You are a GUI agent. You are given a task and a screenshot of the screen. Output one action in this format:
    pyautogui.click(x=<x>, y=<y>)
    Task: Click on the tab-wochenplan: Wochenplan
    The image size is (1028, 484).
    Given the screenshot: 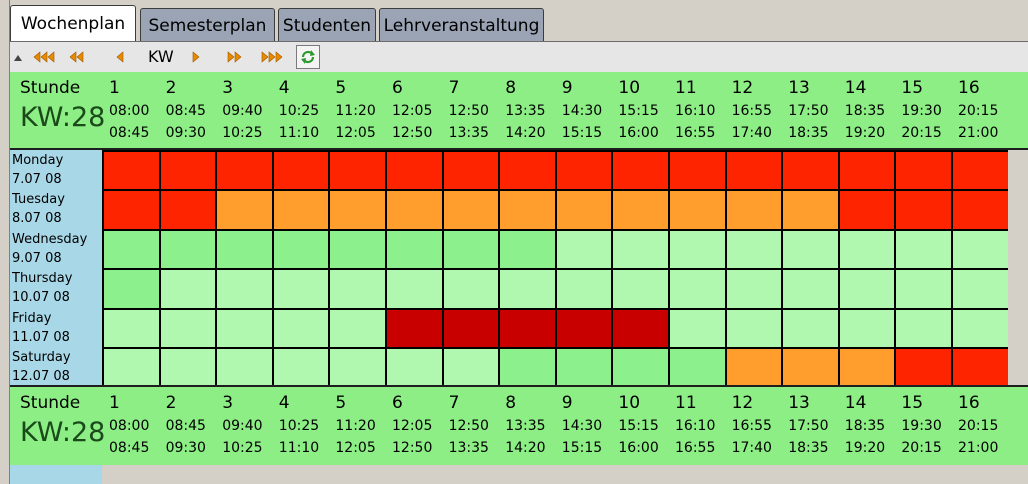 What is the action you would take?
    pyautogui.click(x=73, y=23)
    